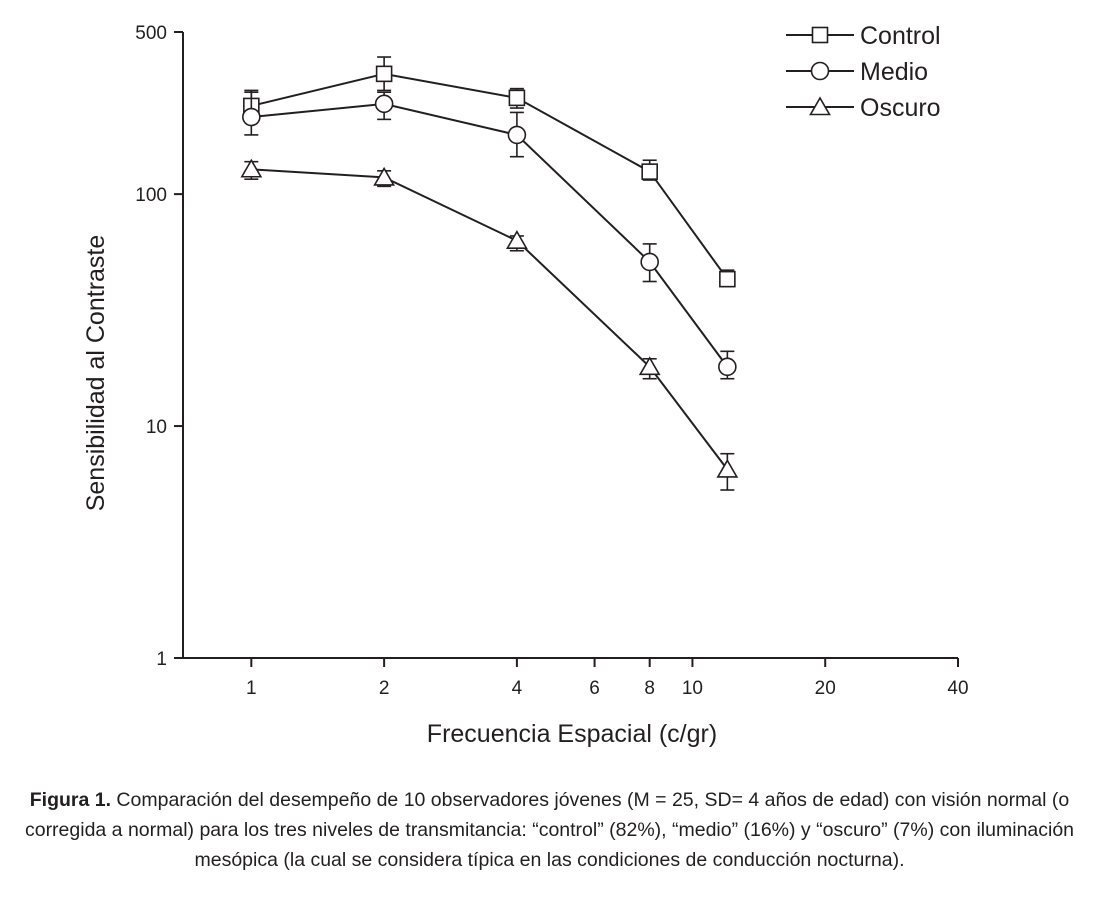  I want to click on x-tick-label: 1, so click(251, 688).